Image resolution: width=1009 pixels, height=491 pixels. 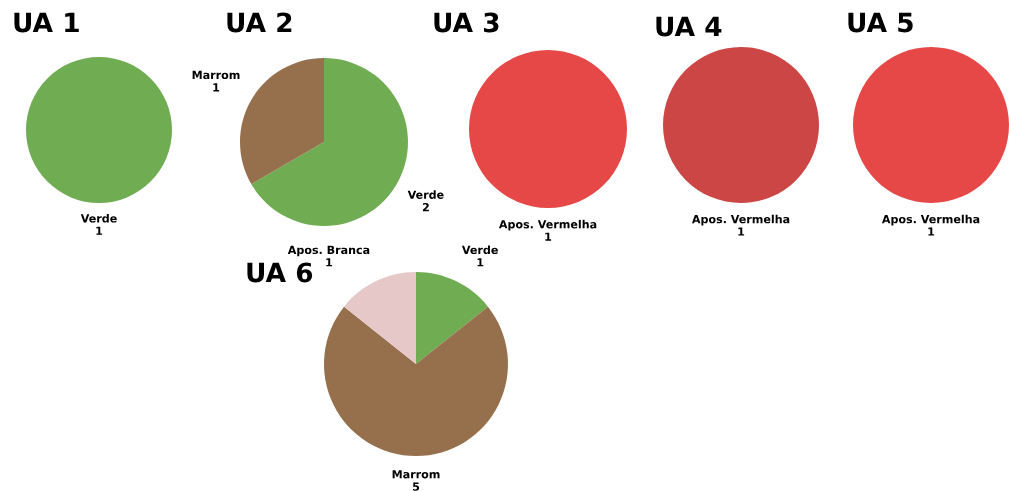 What do you see at coordinates (280, 272) in the screenshot?
I see `text: UA 6` at bounding box center [280, 272].